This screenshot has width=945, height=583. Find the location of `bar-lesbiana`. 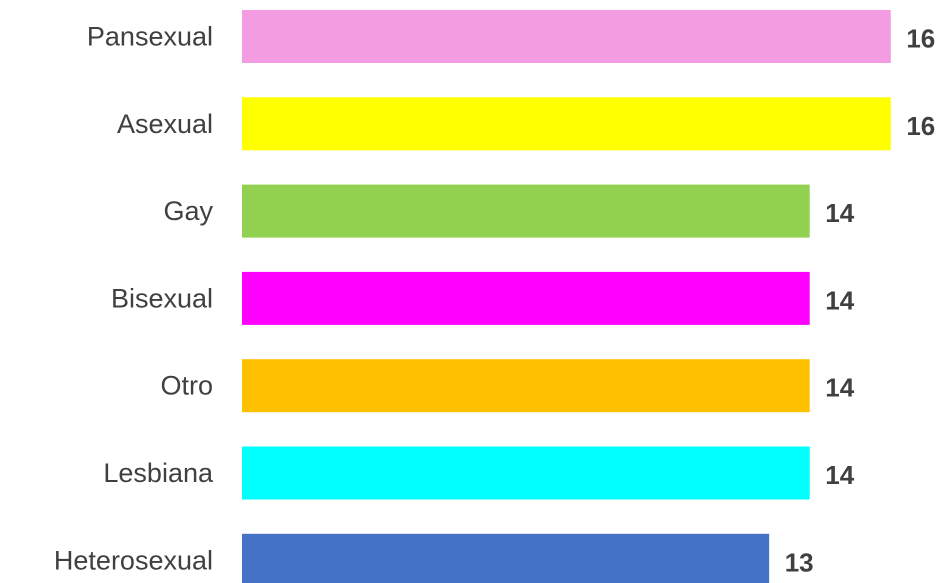

bar-lesbiana is located at coordinates (526, 473).